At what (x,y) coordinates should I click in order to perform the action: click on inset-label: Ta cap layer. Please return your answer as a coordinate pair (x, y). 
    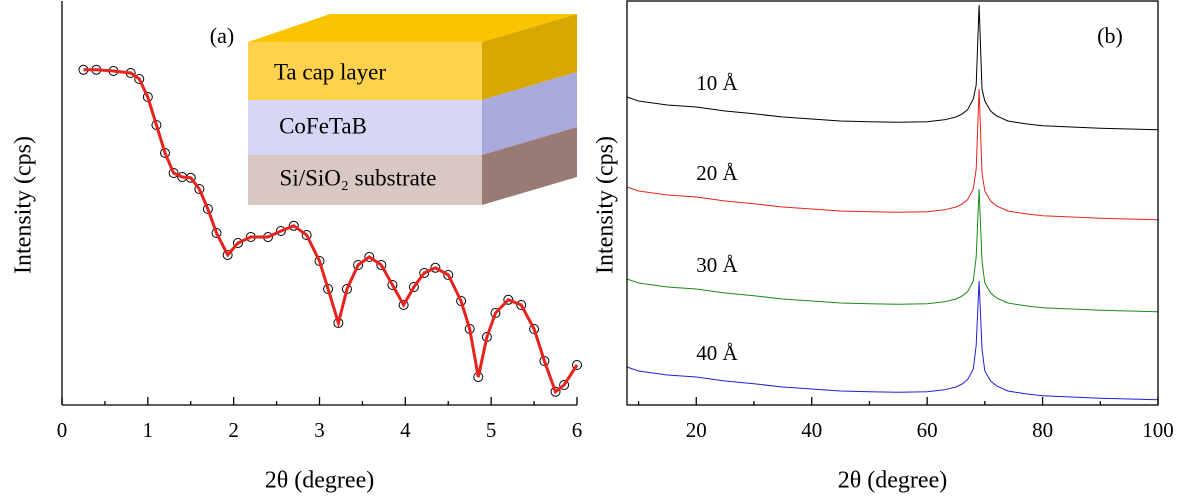
    Looking at the image, I should click on (330, 71).